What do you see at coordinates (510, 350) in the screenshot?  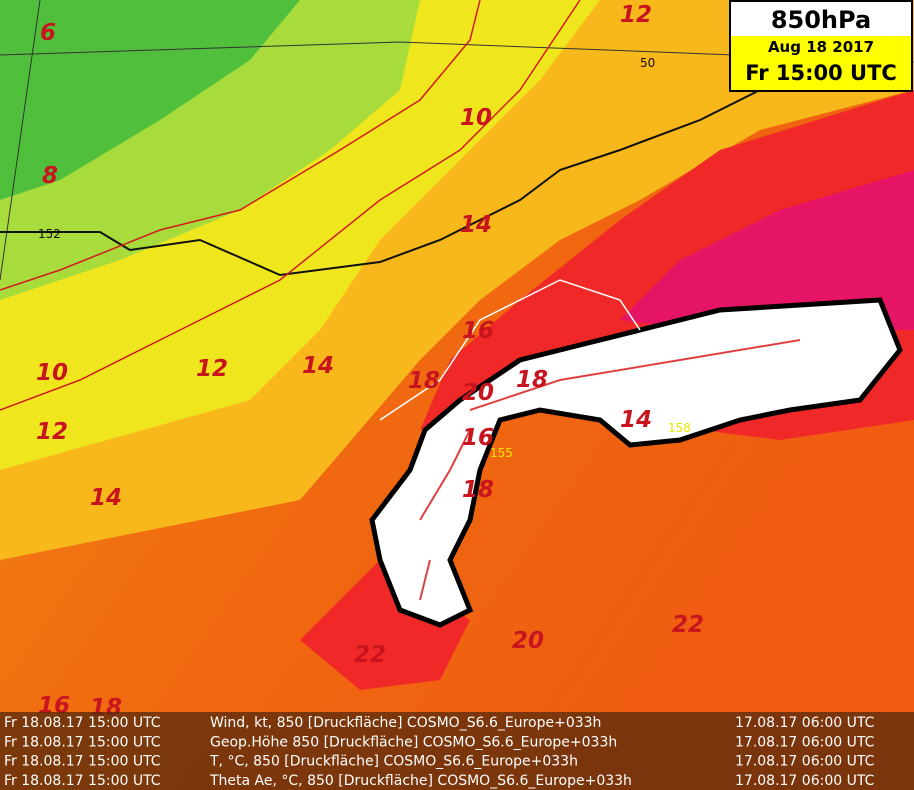 I see `border-line` at bounding box center [510, 350].